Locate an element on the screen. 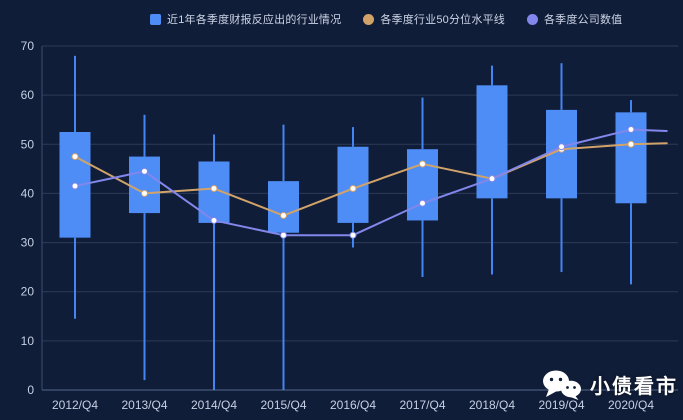 Image resolution: width=683 pixels, height=420 pixels. y-tick-label: 0 is located at coordinates (30, 390).